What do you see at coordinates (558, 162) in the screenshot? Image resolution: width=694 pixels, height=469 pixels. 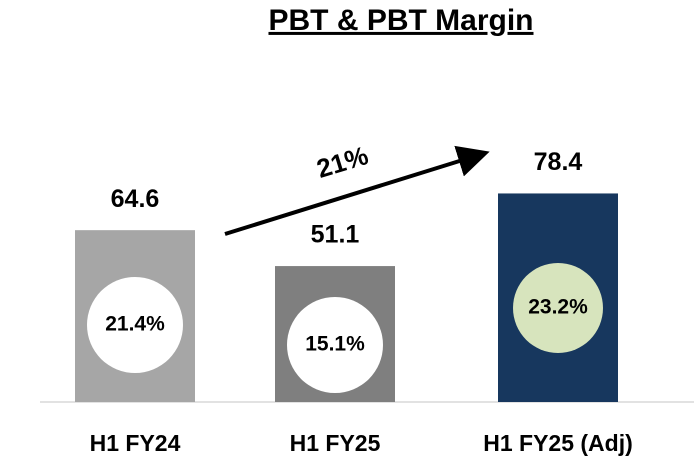 I see `value-label: 78.4` at bounding box center [558, 162].